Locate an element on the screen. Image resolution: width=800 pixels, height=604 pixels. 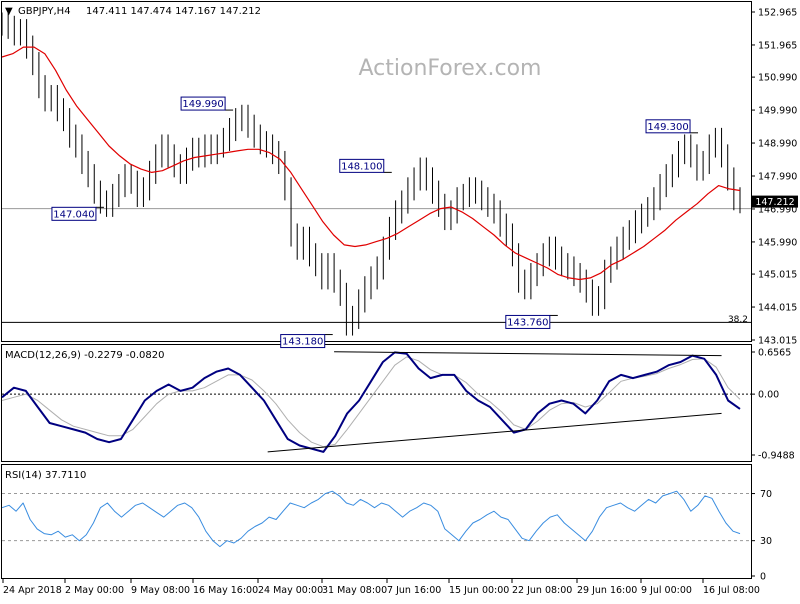
macd-signal-line is located at coordinates (371, 402).